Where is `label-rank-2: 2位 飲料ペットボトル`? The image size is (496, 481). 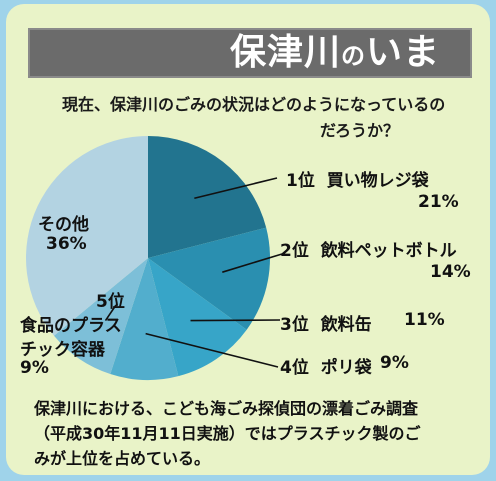 label-rank-2: 2位 飲料ペットボトル is located at coordinates (368, 248).